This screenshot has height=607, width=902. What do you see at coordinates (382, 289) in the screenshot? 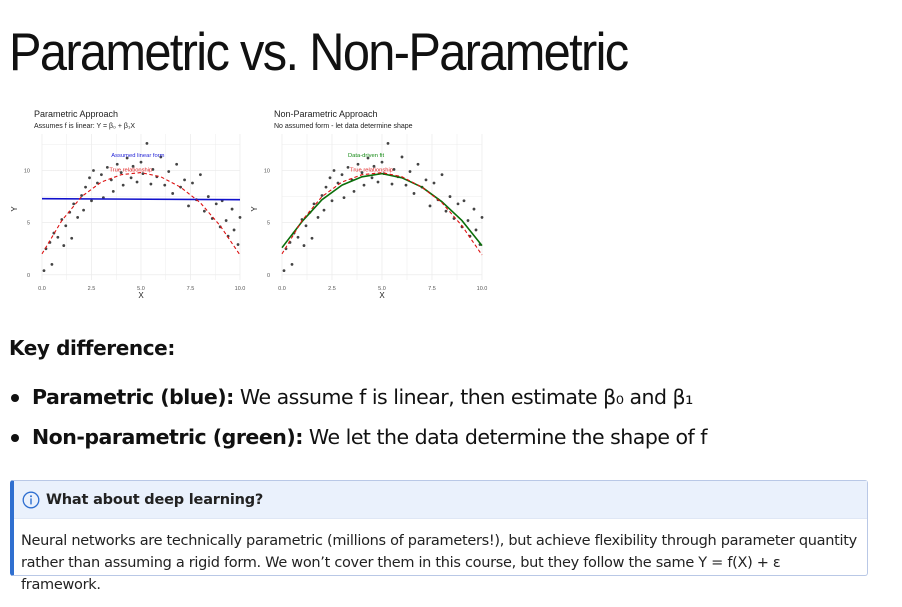
I see `x-tick-label: 5.0` at bounding box center [382, 289].